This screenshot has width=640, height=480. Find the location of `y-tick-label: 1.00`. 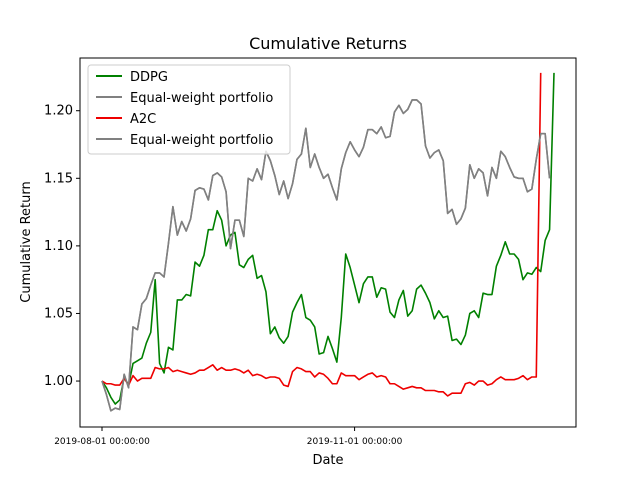

y-tick-label: 1.00 is located at coordinates (58, 381).